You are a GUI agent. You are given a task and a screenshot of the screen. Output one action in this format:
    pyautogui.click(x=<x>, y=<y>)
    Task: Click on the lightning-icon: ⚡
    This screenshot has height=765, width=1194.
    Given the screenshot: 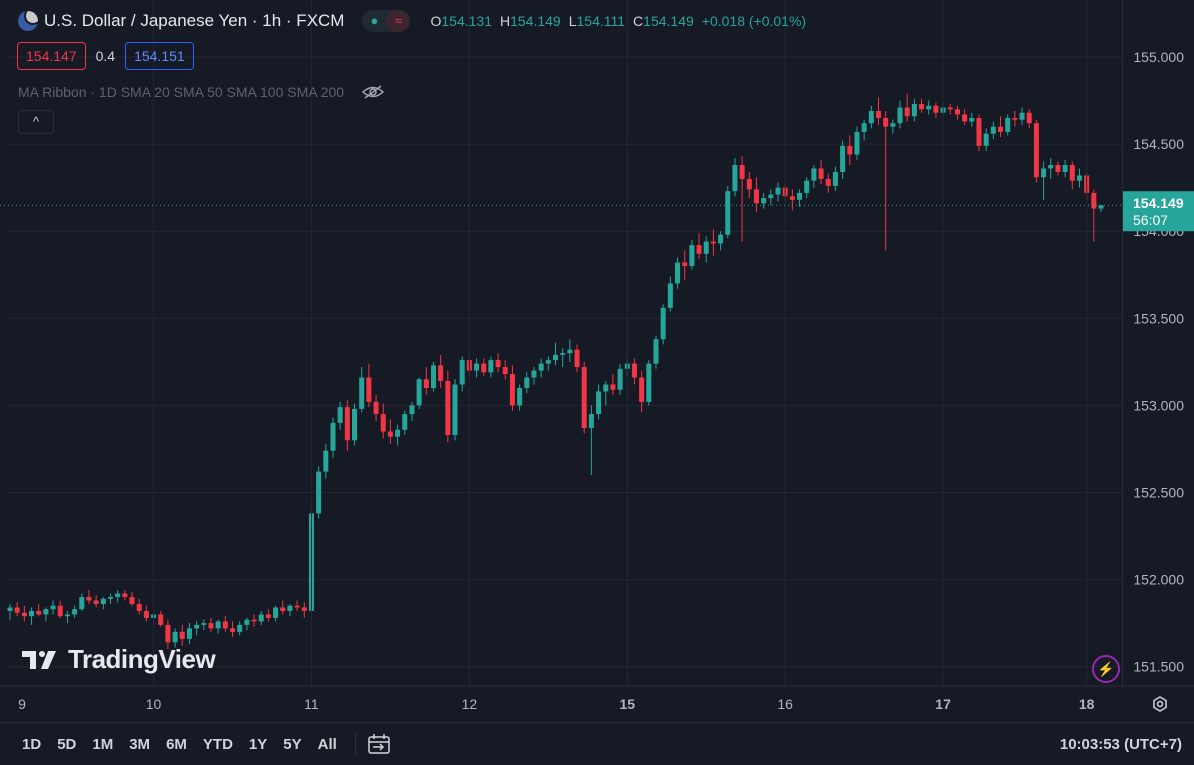 What is the action you would take?
    pyautogui.click(x=1106, y=669)
    